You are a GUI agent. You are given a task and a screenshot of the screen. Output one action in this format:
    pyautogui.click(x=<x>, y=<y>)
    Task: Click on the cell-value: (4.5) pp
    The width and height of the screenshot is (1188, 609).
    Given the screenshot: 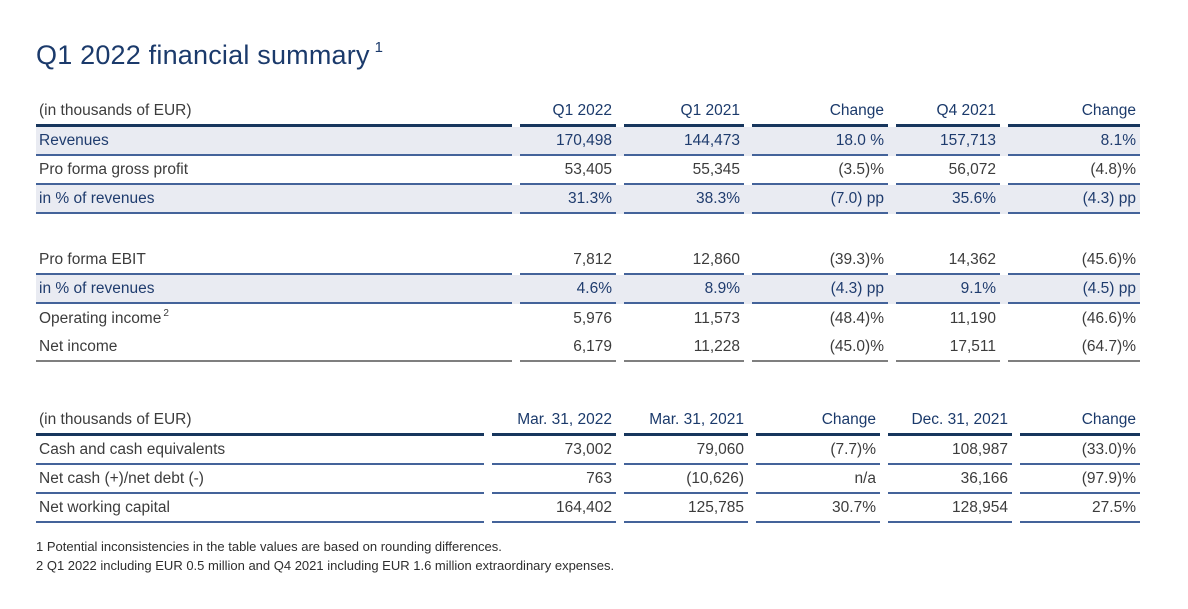 What is the action you would take?
    pyautogui.click(x=1074, y=289)
    